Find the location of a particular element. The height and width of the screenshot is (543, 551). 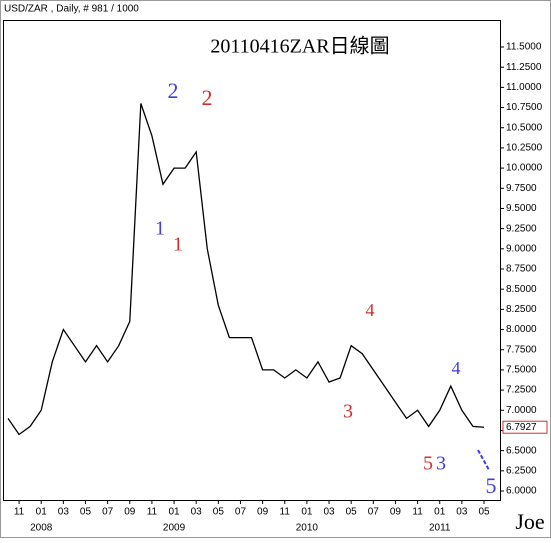

y-tick-label: 8.5000 is located at coordinates (521, 289).